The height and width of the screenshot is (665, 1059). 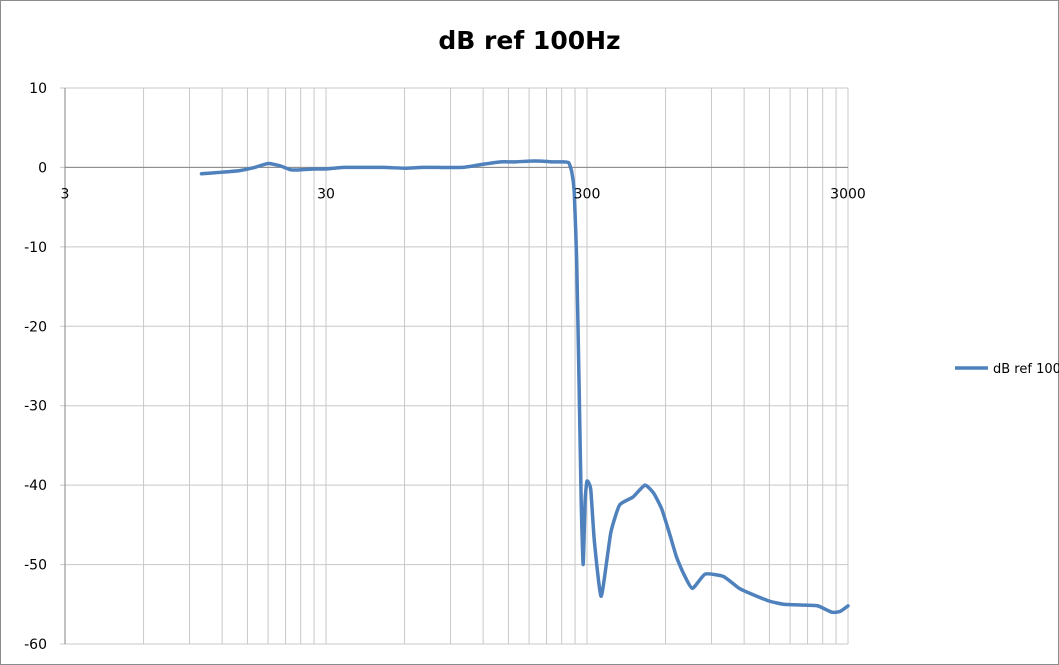 What do you see at coordinates (65, 194) in the screenshot?
I see `x-tick-label: 3` at bounding box center [65, 194].